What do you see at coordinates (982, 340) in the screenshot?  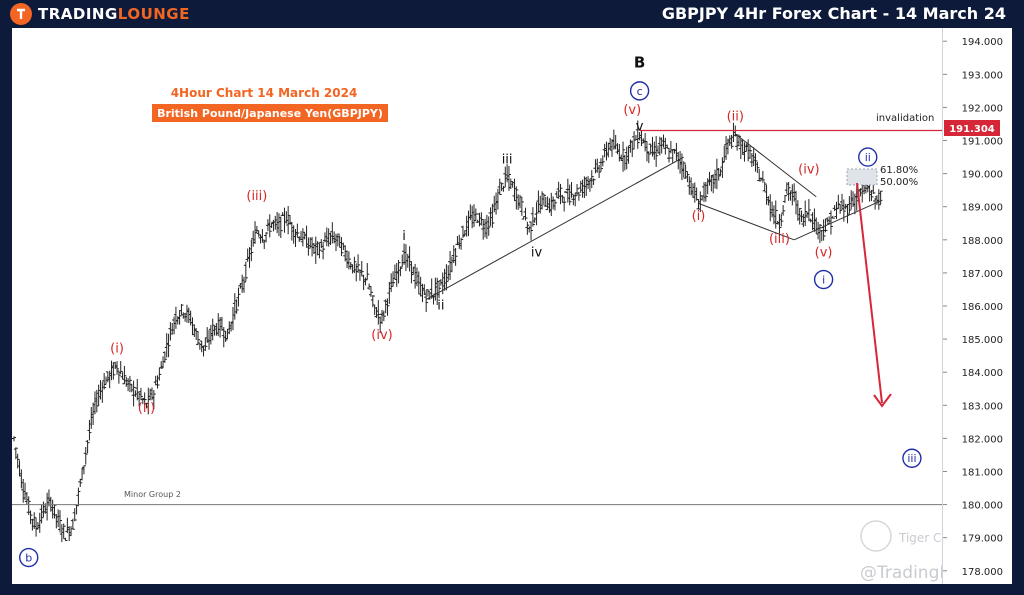 I see `axis-tick-label: 185.000` at bounding box center [982, 340].